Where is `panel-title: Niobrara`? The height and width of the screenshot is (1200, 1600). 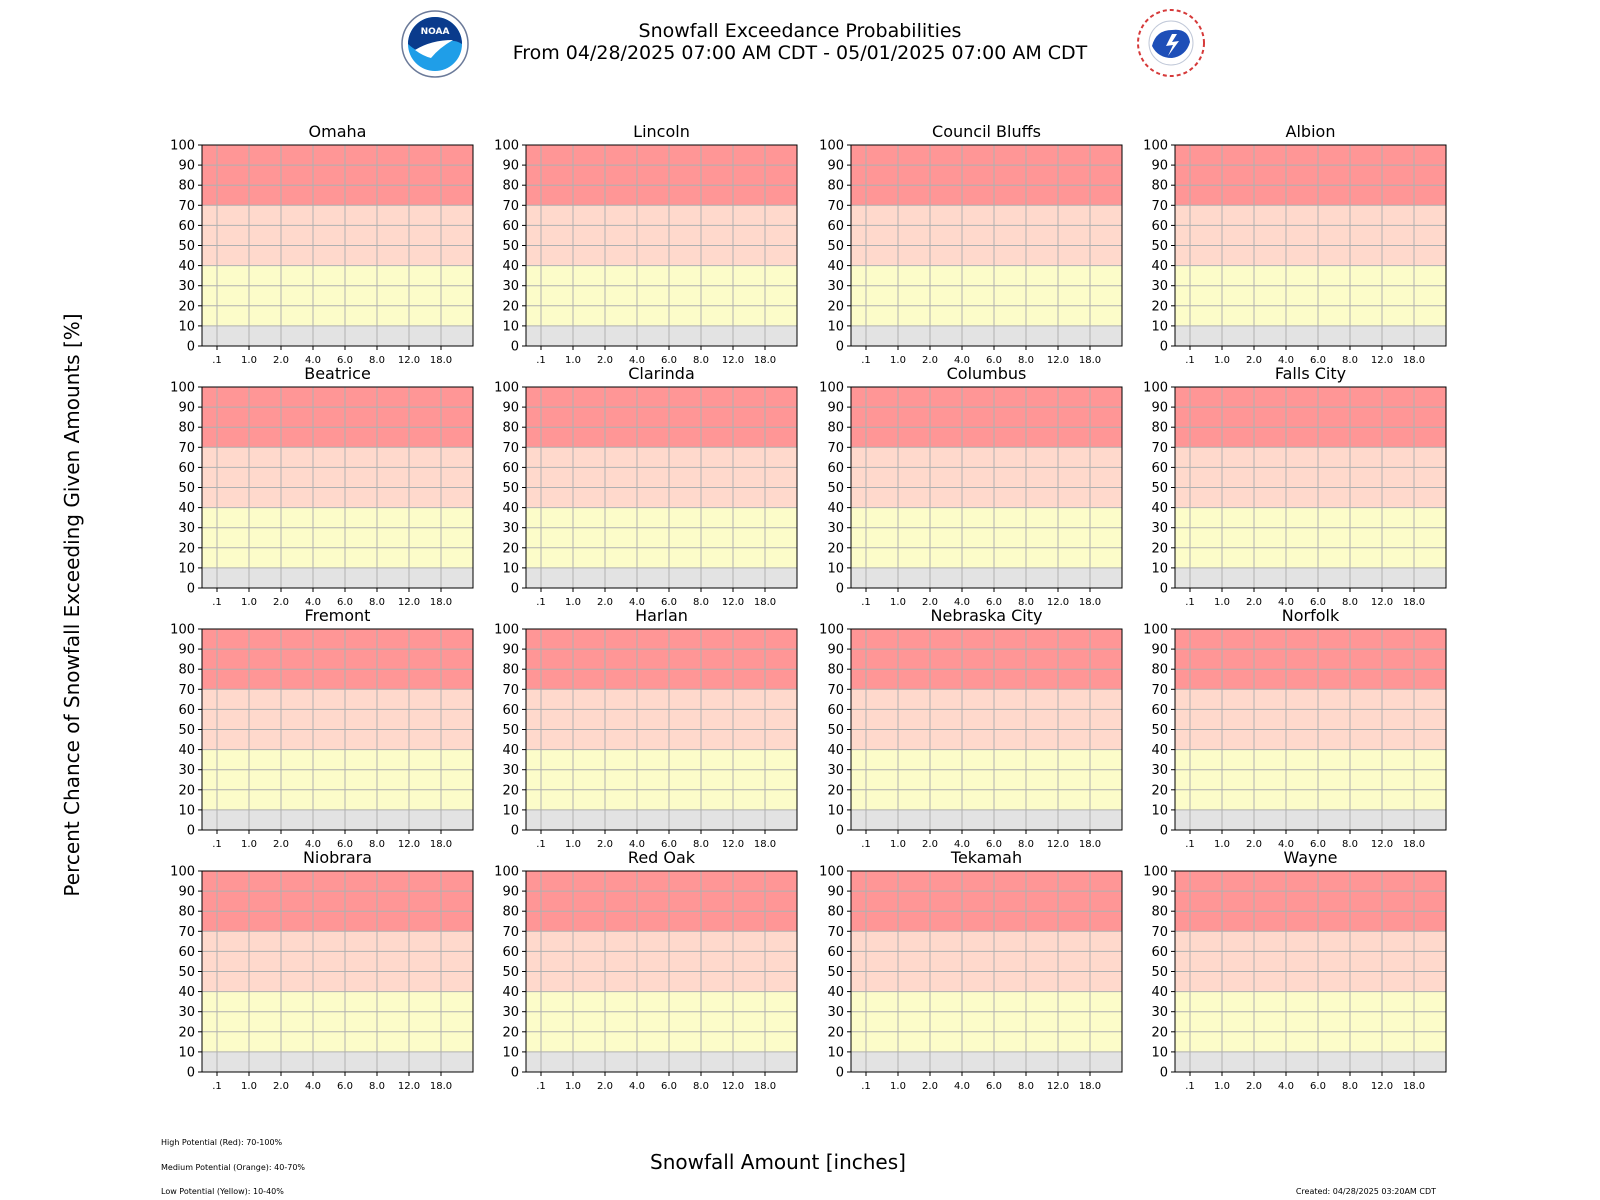 panel-title: Niobrara is located at coordinates (337, 857).